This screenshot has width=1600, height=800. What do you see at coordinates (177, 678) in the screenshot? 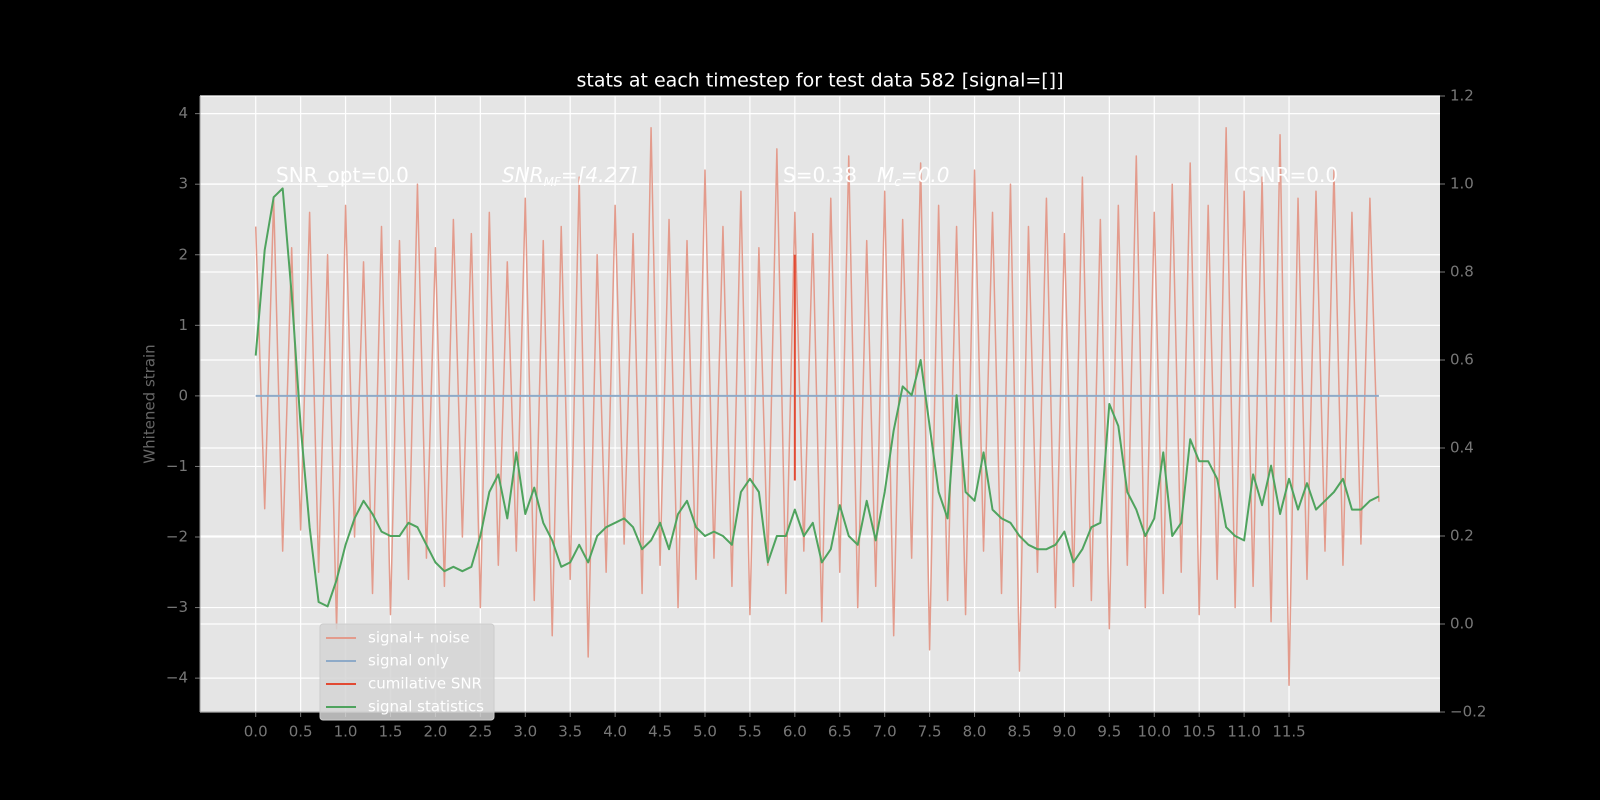
I see `y-tick-label: −4` at bounding box center [177, 678].